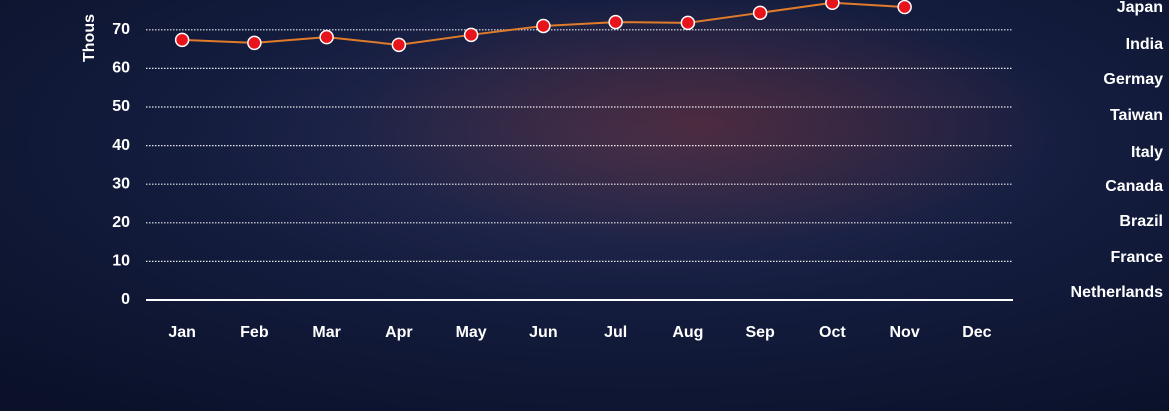 Image resolution: width=1169 pixels, height=411 pixels. I want to click on y-tick-label: 60, so click(121, 68).